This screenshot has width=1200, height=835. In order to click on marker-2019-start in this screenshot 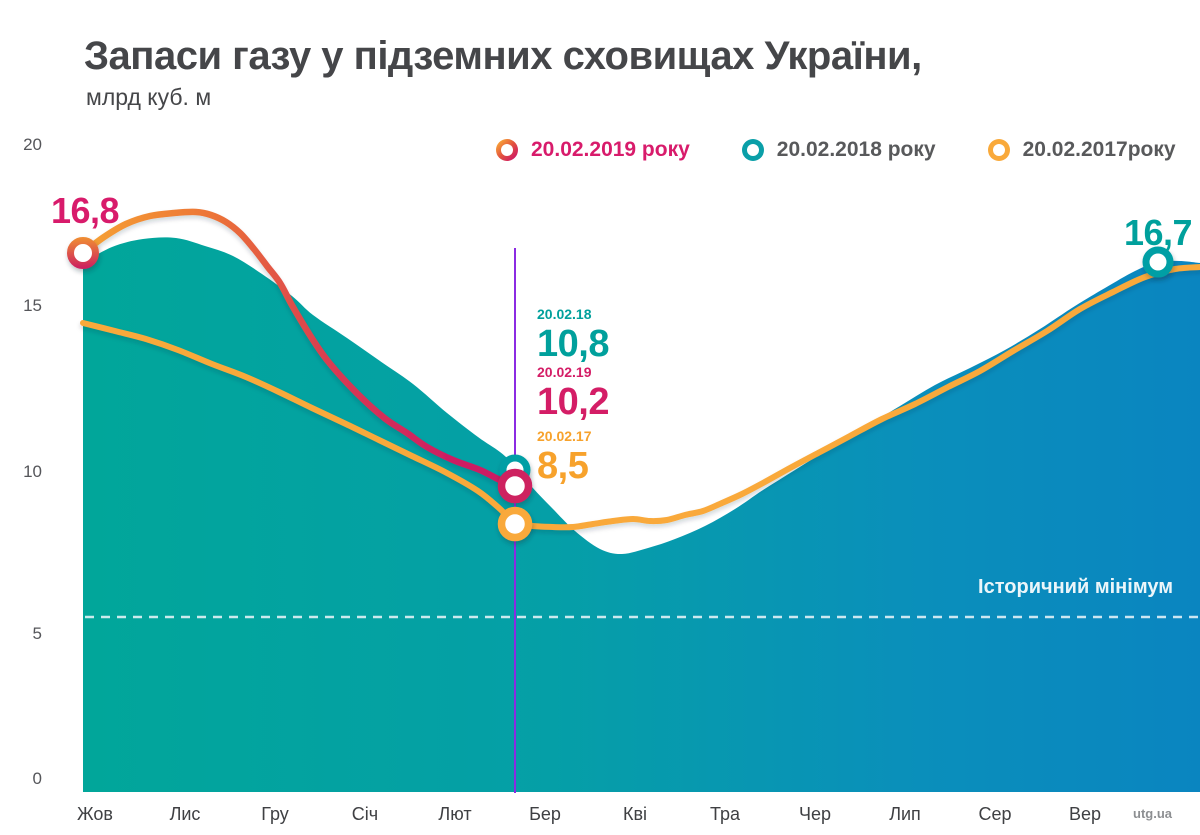, I will do `click(83, 253)`.